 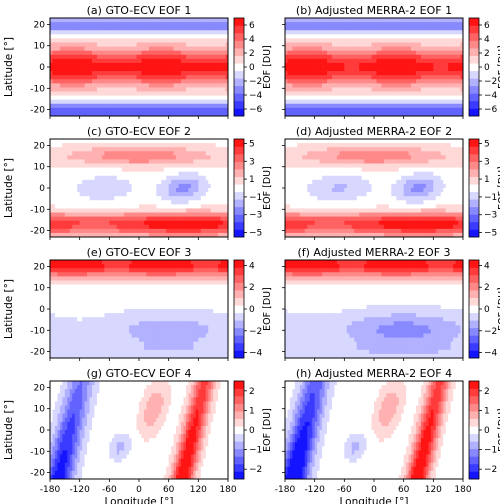 I want to click on colorbar-step, so click(x=474, y=104).